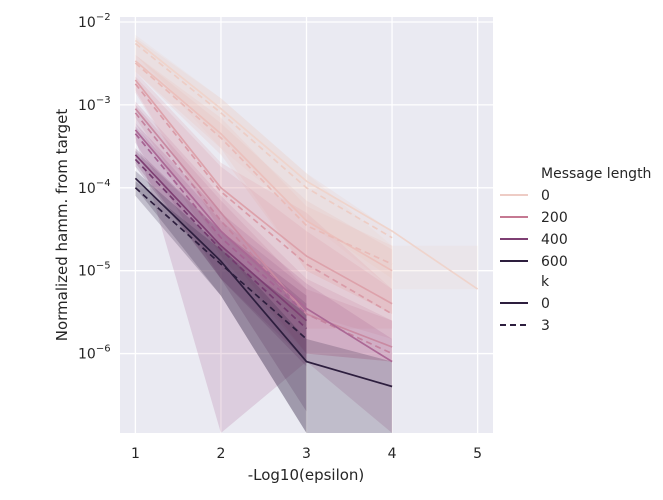 The width and height of the screenshot is (663, 500). I want to click on legend-style-label: 0, so click(545, 304).